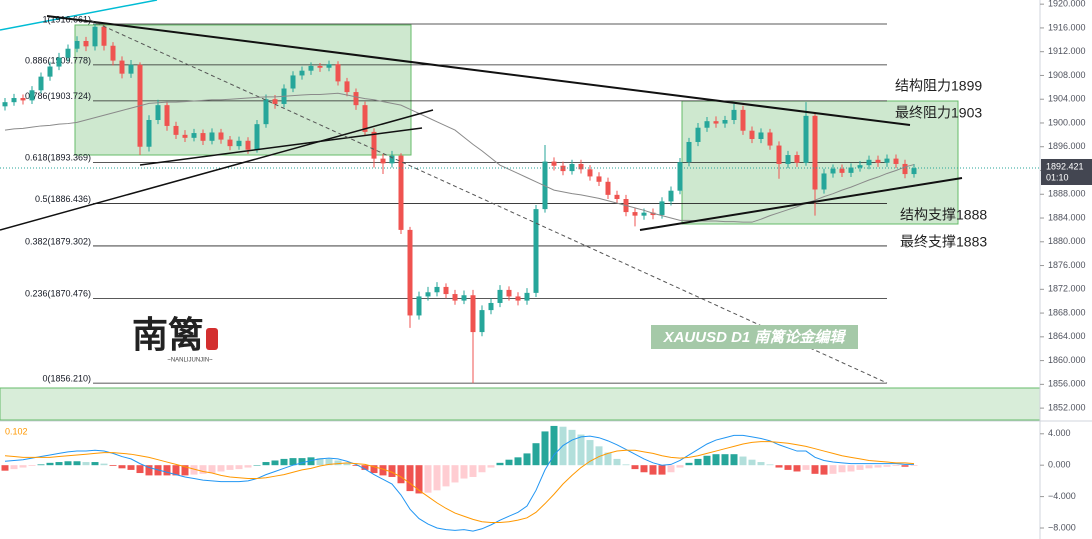 This screenshot has height=539, width=1092. What do you see at coordinates (1057, 177) in the screenshot?
I see `countdown: 01:10` at bounding box center [1057, 177].